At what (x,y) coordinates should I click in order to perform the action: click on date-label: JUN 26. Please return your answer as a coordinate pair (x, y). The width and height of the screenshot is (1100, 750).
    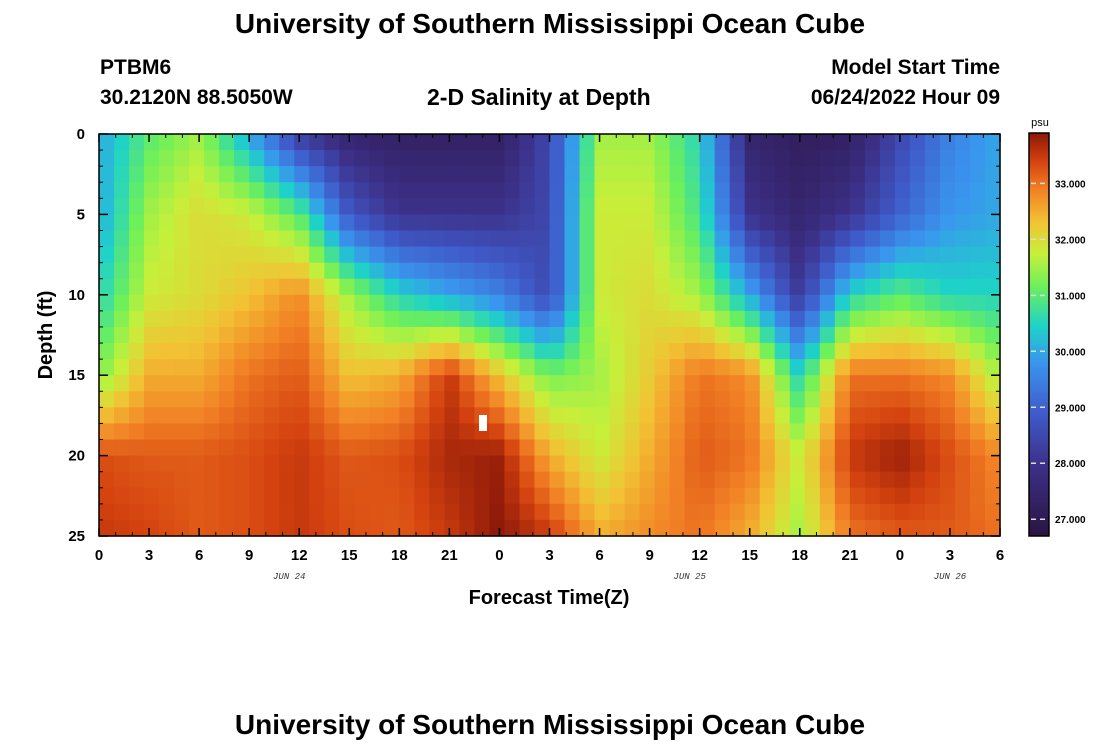
    Looking at the image, I should click on (950, 577).